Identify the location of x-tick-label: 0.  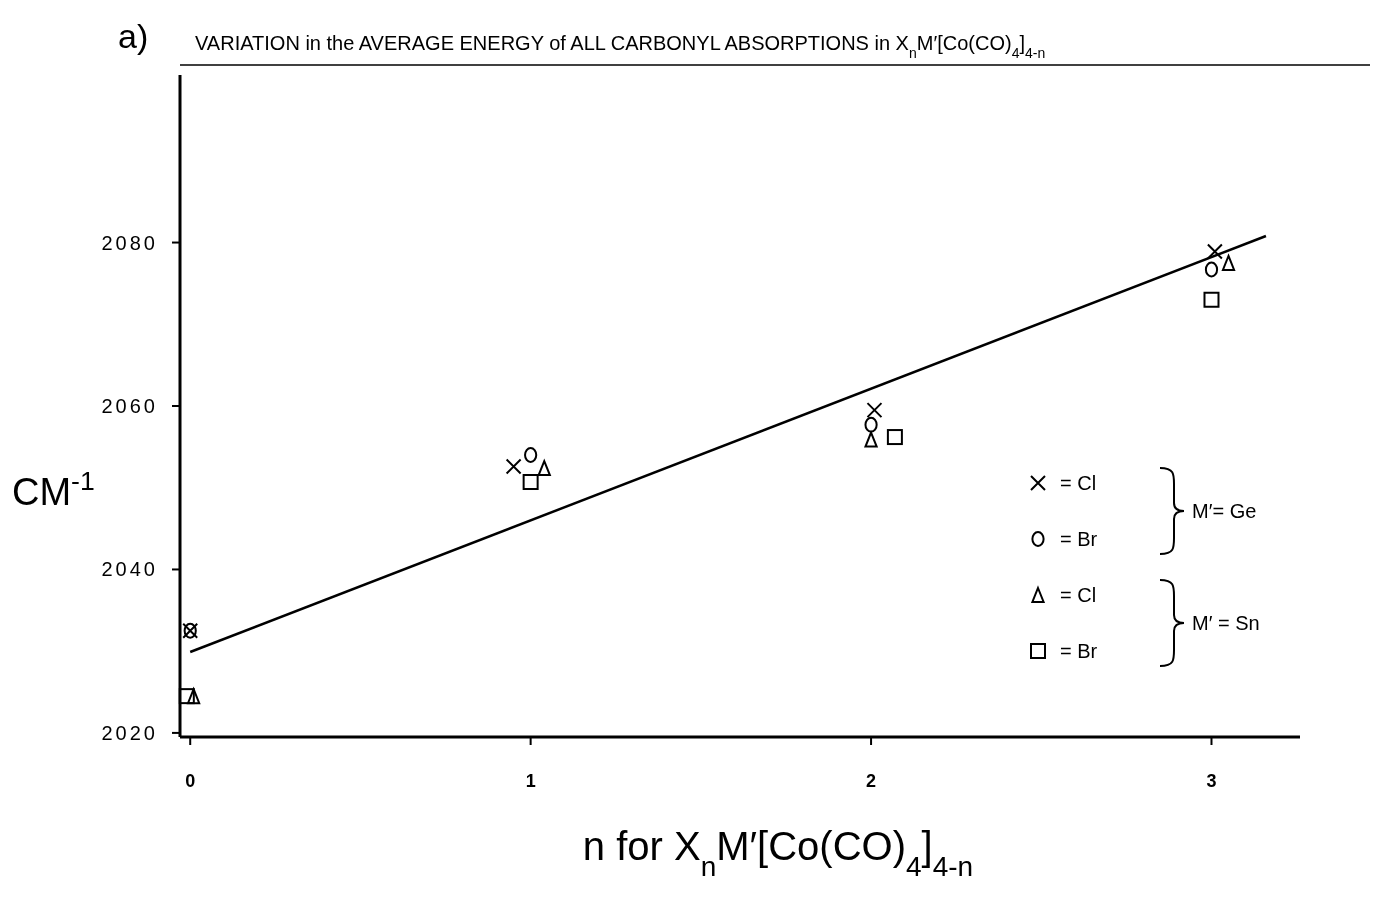
(190, 781).